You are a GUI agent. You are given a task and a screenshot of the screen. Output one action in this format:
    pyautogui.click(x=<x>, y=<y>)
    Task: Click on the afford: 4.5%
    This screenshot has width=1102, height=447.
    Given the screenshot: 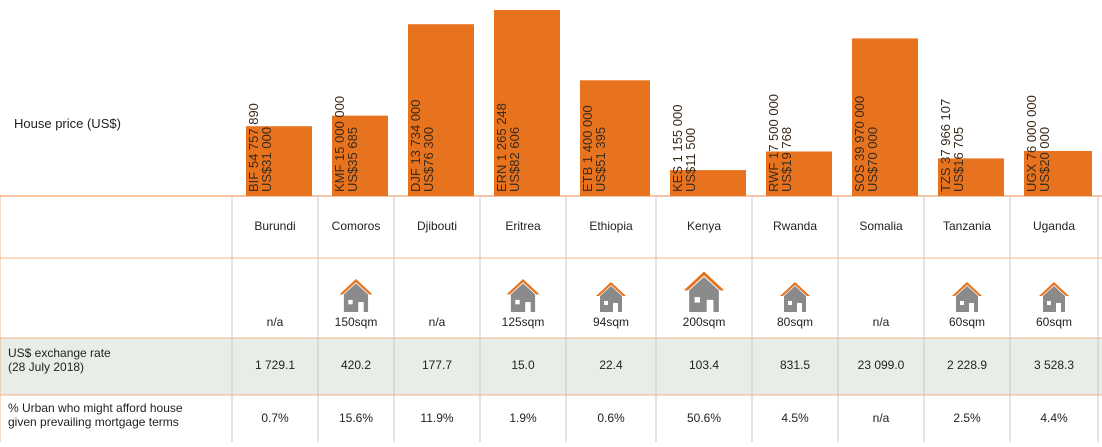 What is the action you would take?
    pyautogui.click(x=795, y=418)
    